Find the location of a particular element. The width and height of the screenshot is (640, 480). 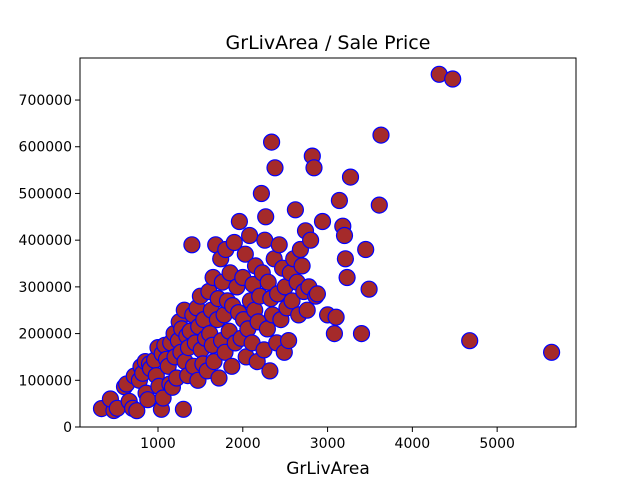

x-axis-ticks: 1000 2000 3000 4000 5000 is located at coordinates (327, 439).